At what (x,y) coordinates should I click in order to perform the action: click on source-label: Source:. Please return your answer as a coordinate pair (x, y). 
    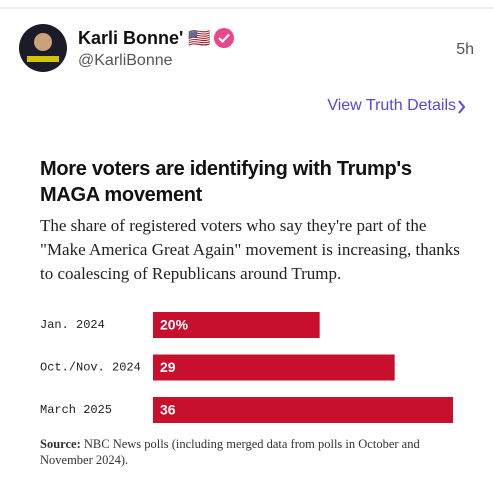
    Looking at the image, I should click on (60, 444).